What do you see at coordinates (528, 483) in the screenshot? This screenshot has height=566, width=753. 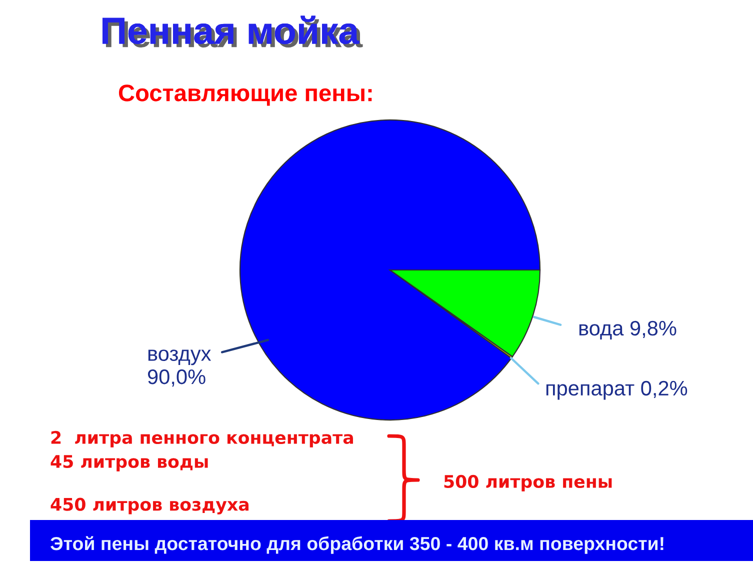 I see `text: 500 литров пены` at bounding box center [528, 483].